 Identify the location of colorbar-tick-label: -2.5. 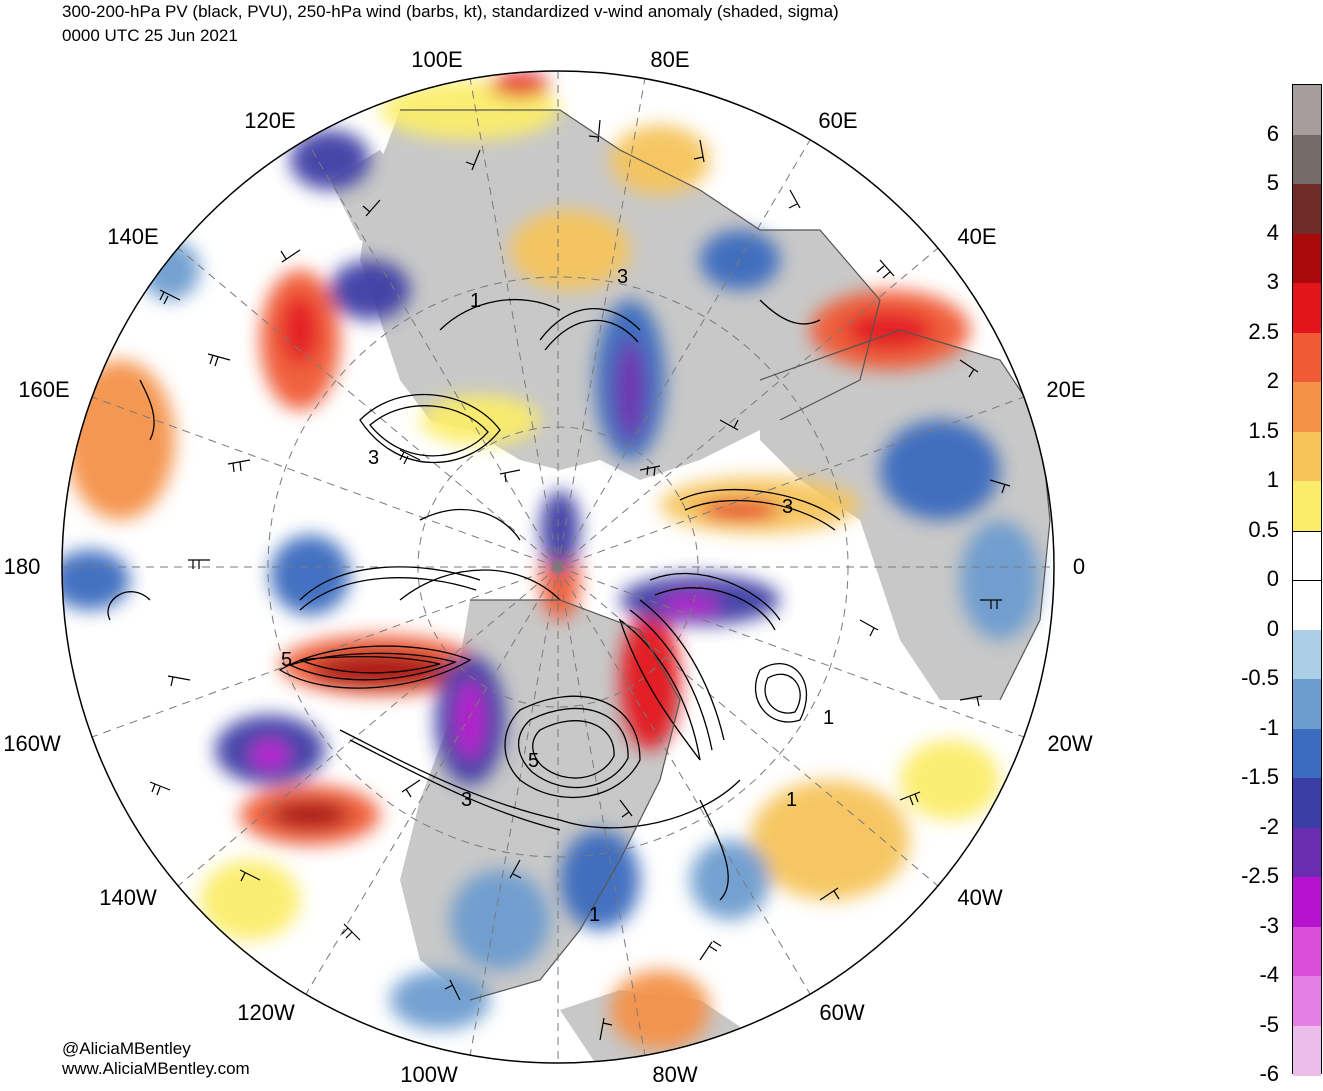
(1260, 875).